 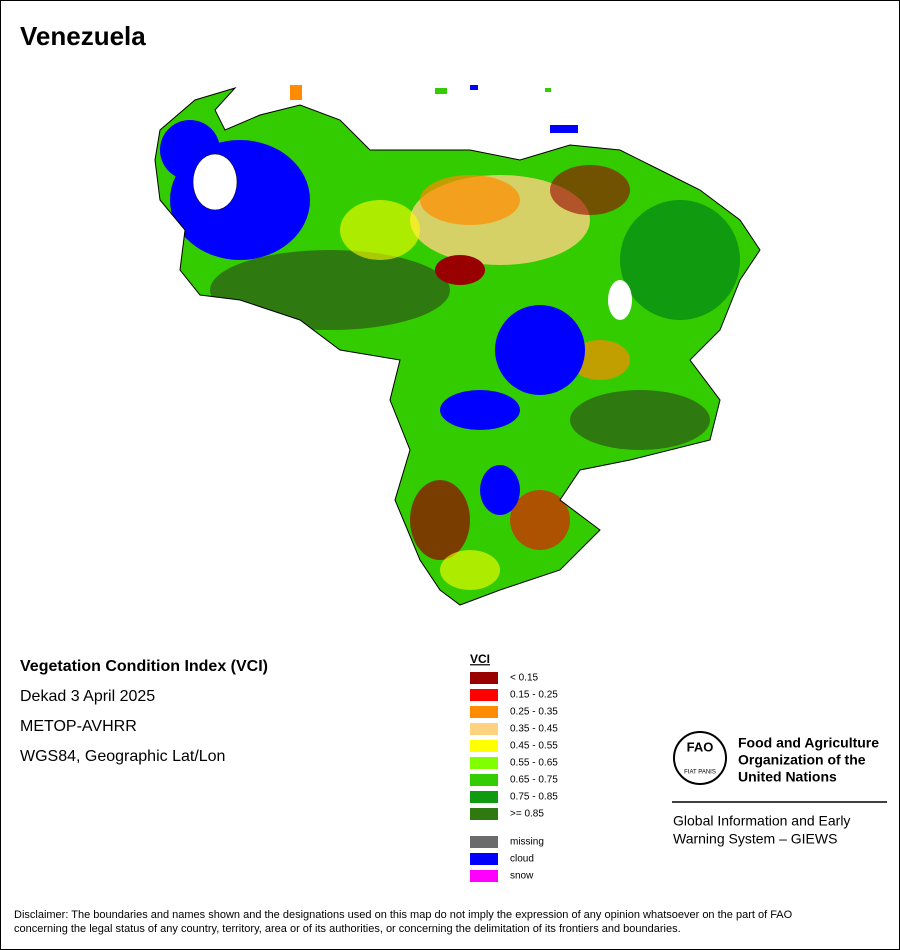 I want to click on islands, so click(x=434, y=109).